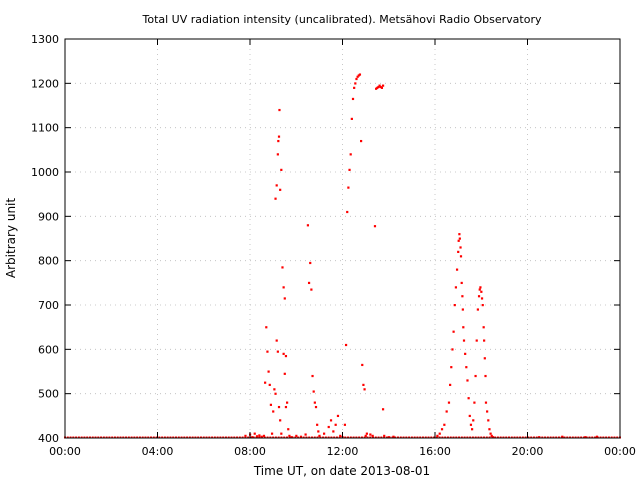 This screenshot has height=480, width=640. Describe the element at coordinates (48, 261) in the screenshot. I see `y-tick-label: 800` at that location.